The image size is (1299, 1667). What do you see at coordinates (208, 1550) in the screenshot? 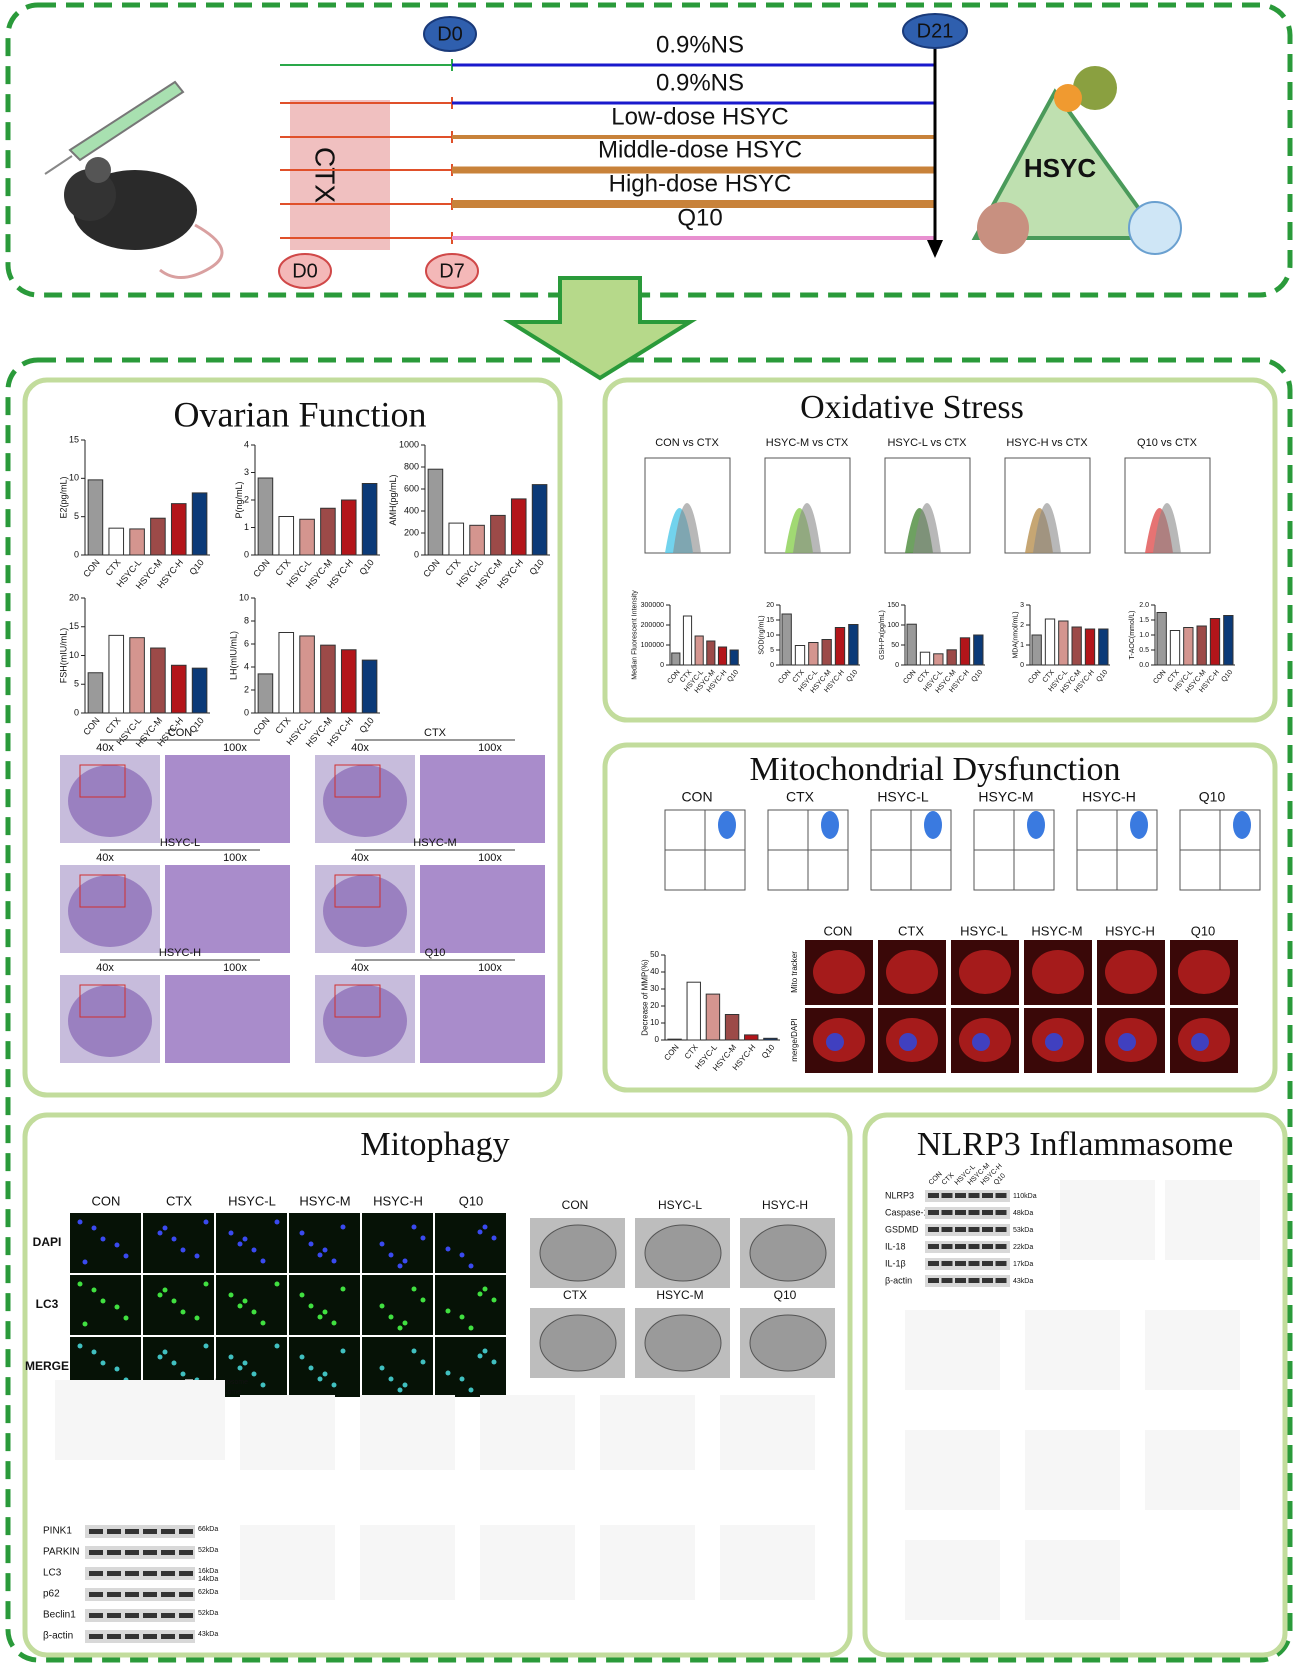
I see `kda-label: 52kDa` at bounding box center [208, 1550].